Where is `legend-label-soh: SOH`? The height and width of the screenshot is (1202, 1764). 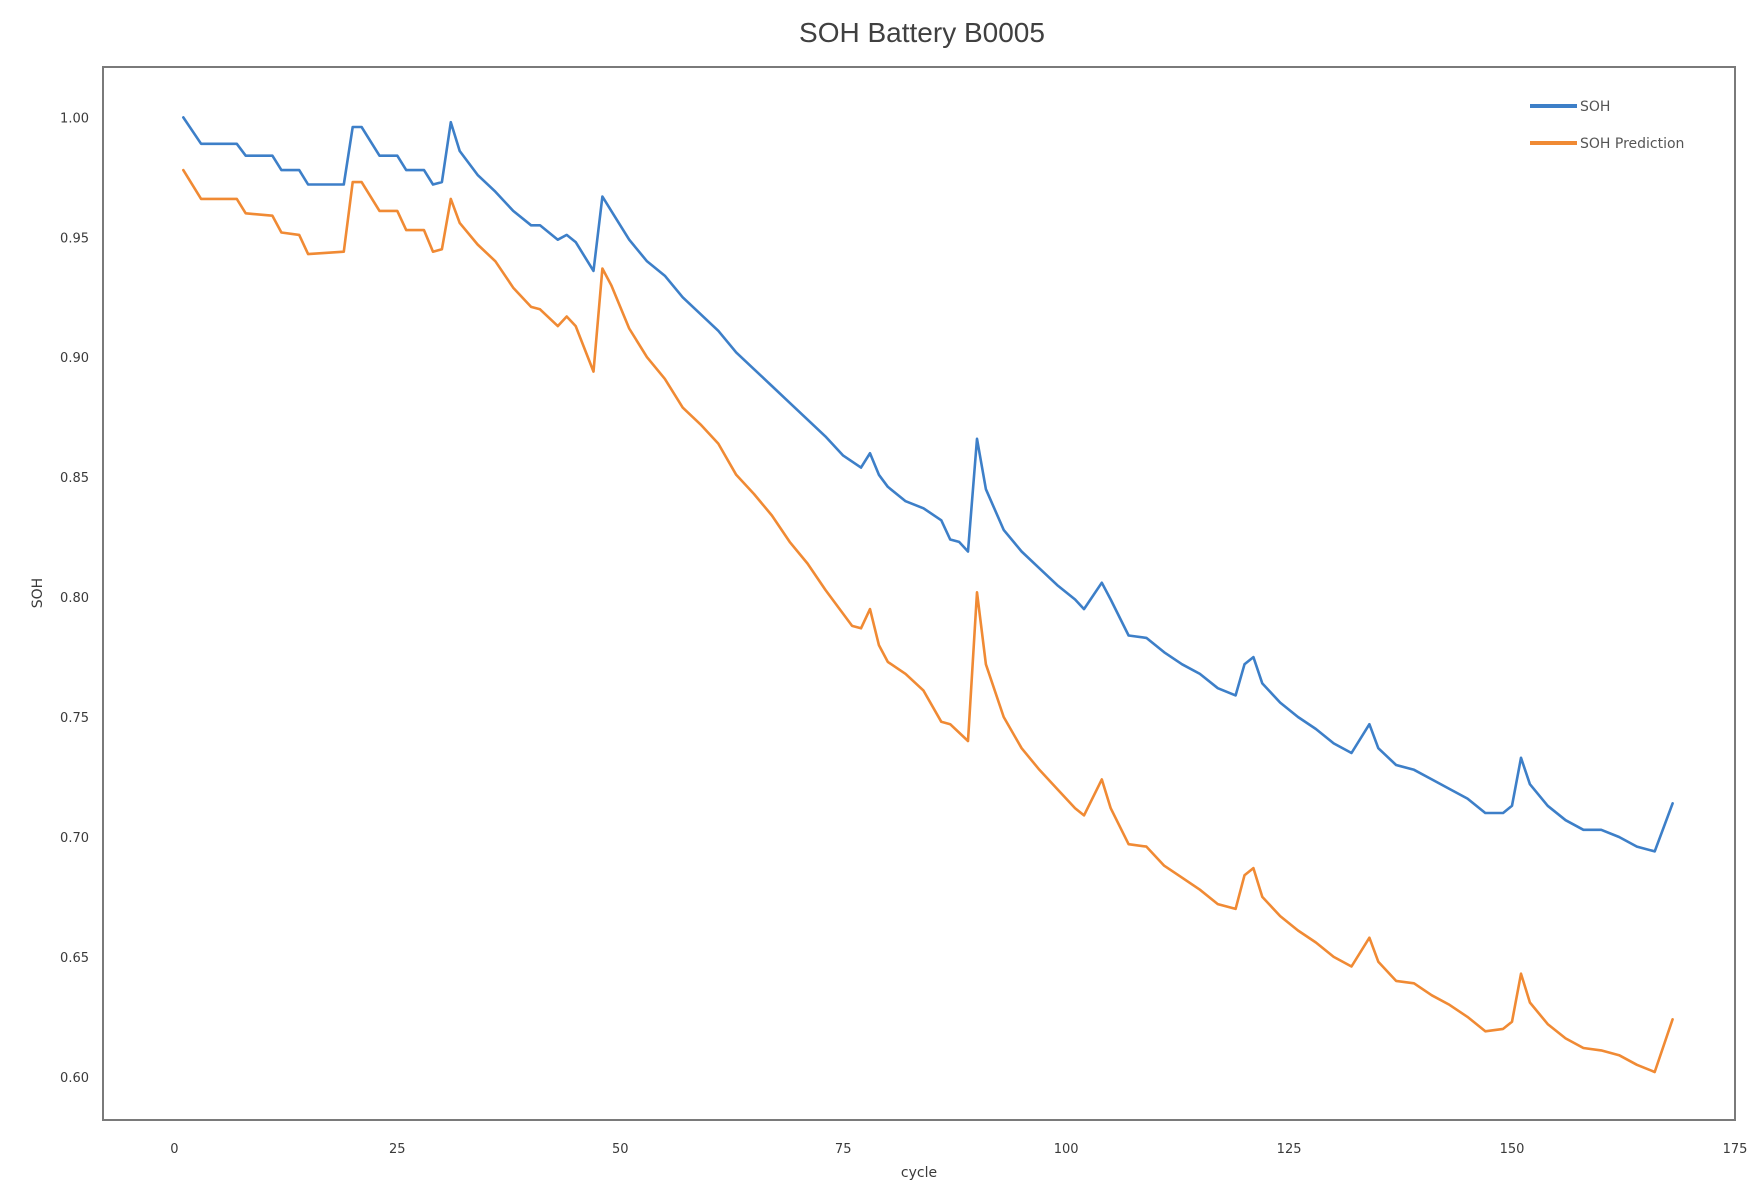
legend-label-soh: SOH is located at coordinates (1595, 107).